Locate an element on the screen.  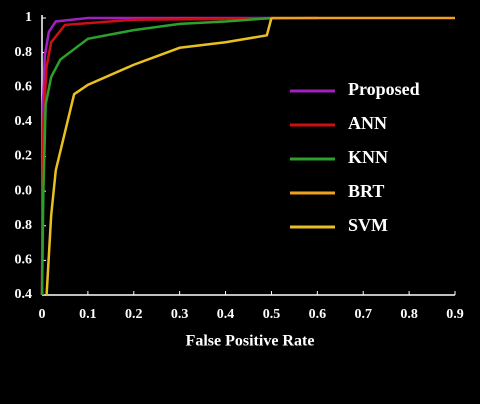
x-tick-label: 0.5 is located at coordinates (272, 314).